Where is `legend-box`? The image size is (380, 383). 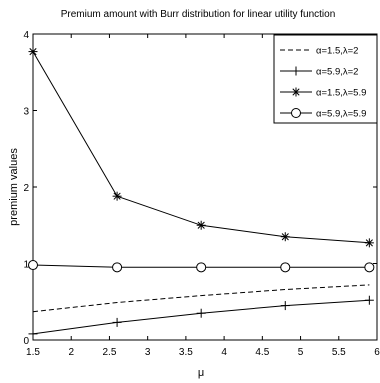 legend-box is located at coordinates (325, 79).